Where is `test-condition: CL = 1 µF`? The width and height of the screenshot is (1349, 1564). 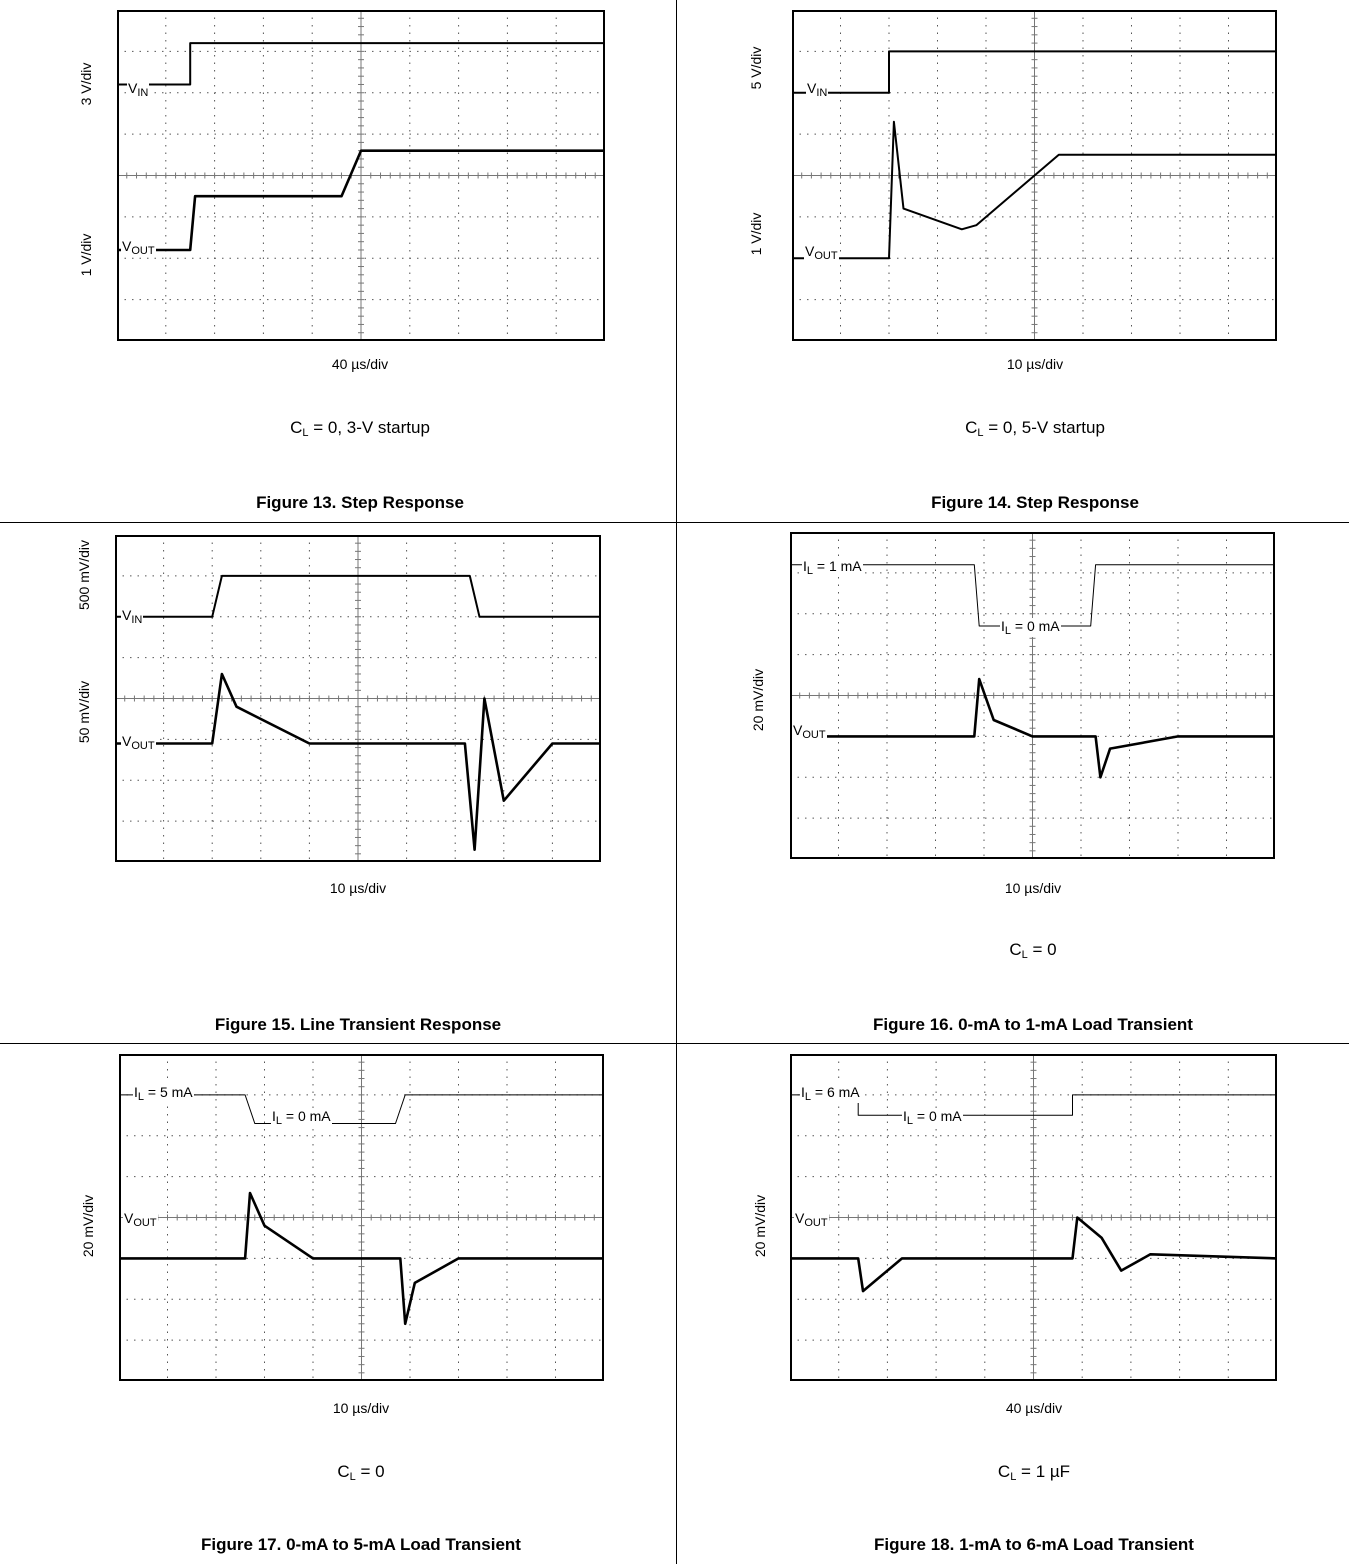 test-condition: CL = 1 µF is located at coordinates (1034, 1472).